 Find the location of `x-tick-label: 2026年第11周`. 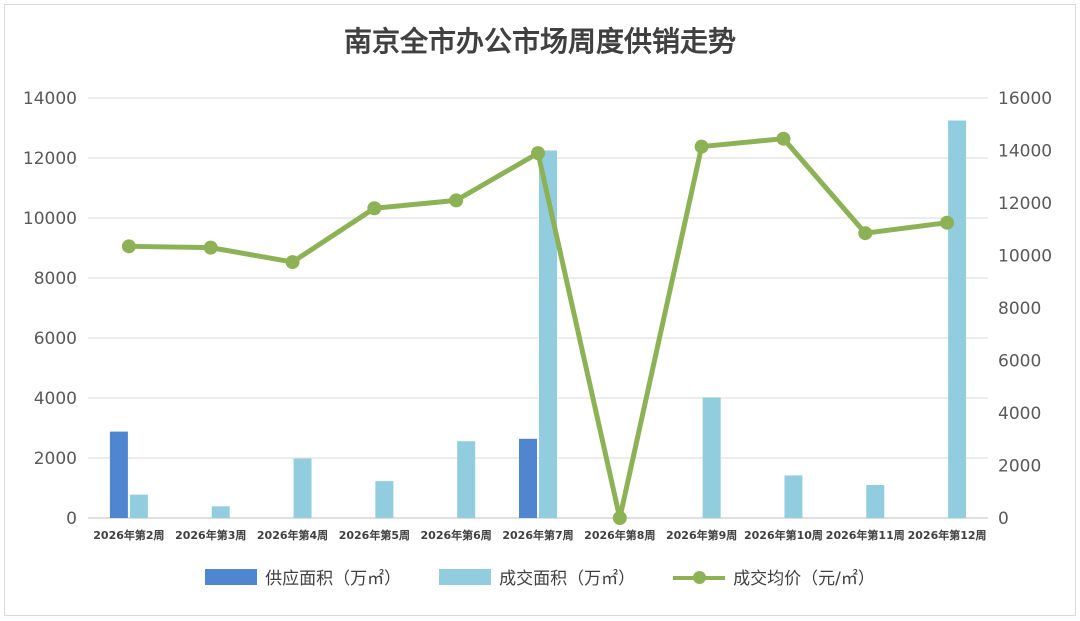

x-tick-label: 2026年第11周 is located at coordinates (865, 535).